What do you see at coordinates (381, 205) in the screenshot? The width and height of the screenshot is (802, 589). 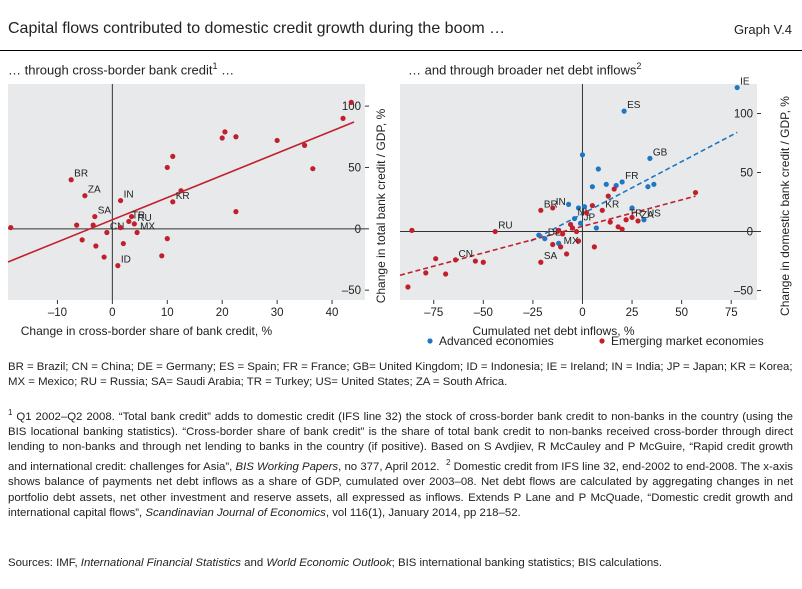 I see `y-axis-label: Change in total bank credit / GDP, %` at bounding box center [381, 205].